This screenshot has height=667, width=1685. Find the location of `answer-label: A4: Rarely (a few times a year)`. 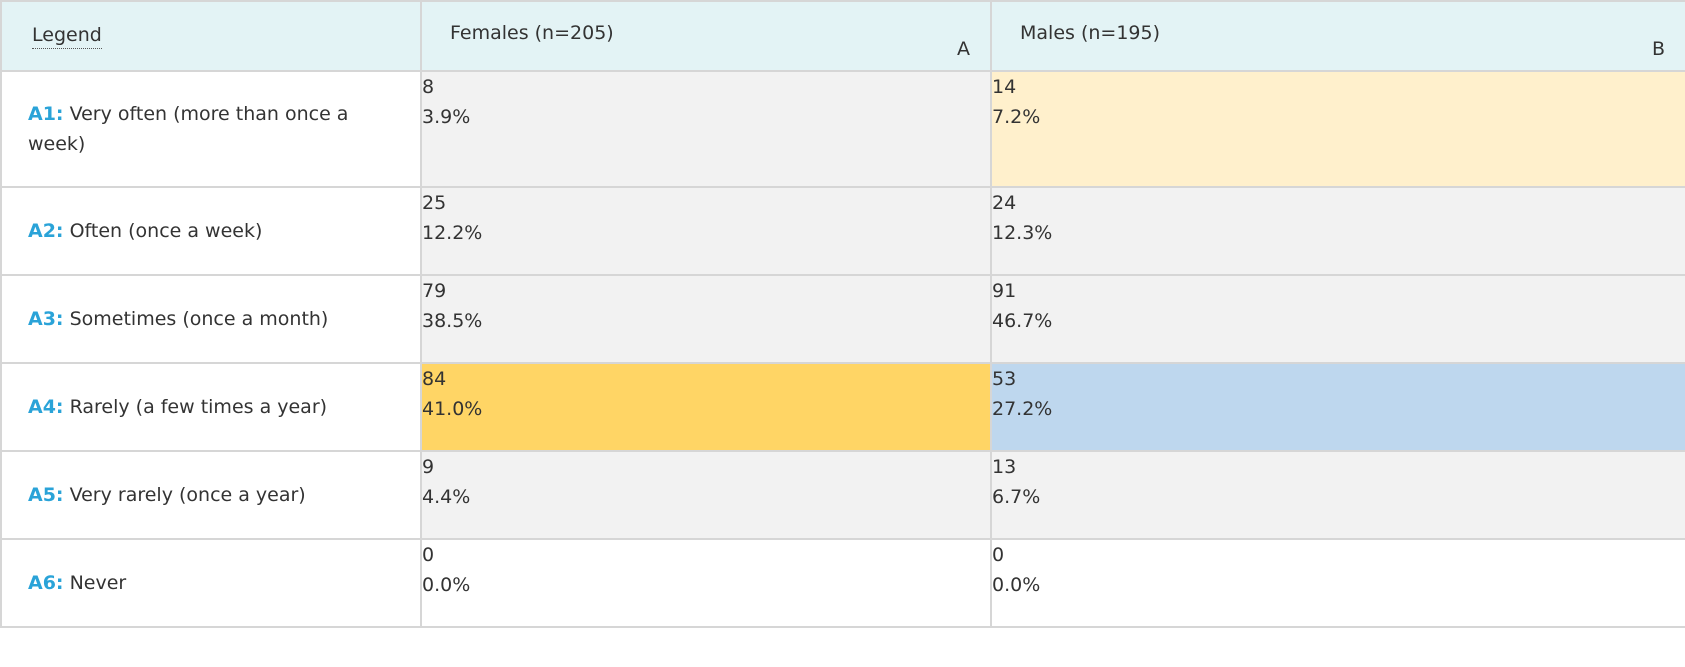

answer-label: A4: Rarely (a few times a year) is located at coordinates (211, 407).